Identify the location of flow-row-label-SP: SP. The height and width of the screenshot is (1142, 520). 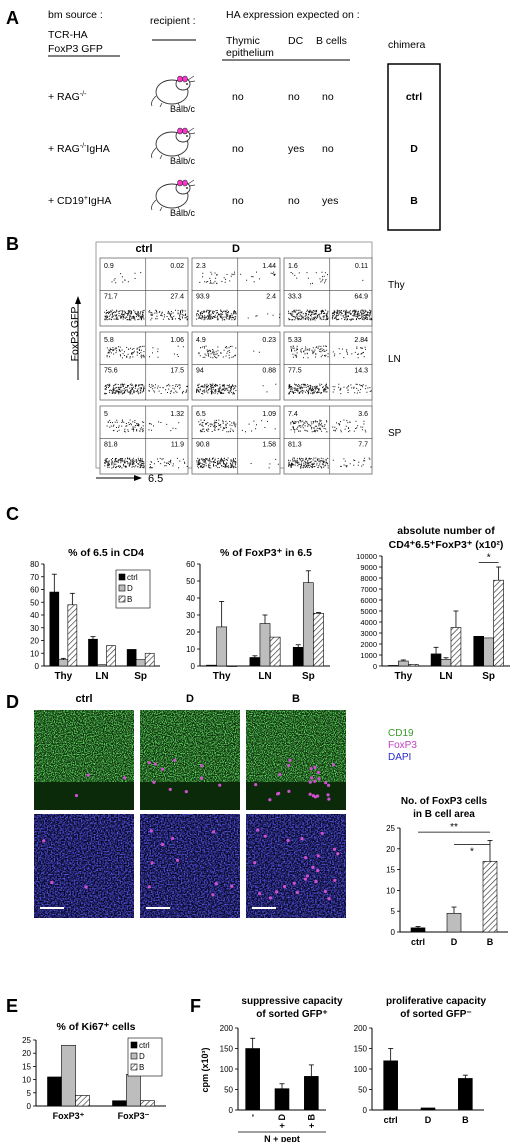
(395, 433).